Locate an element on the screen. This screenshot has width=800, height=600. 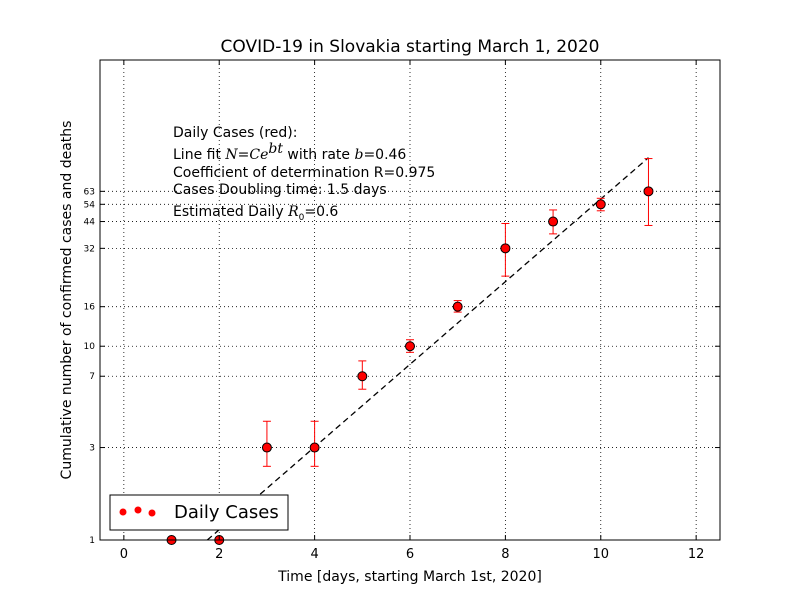
annotation-line-5: Estimated Daily R0=0.6 is located at coordinates (255, 213).